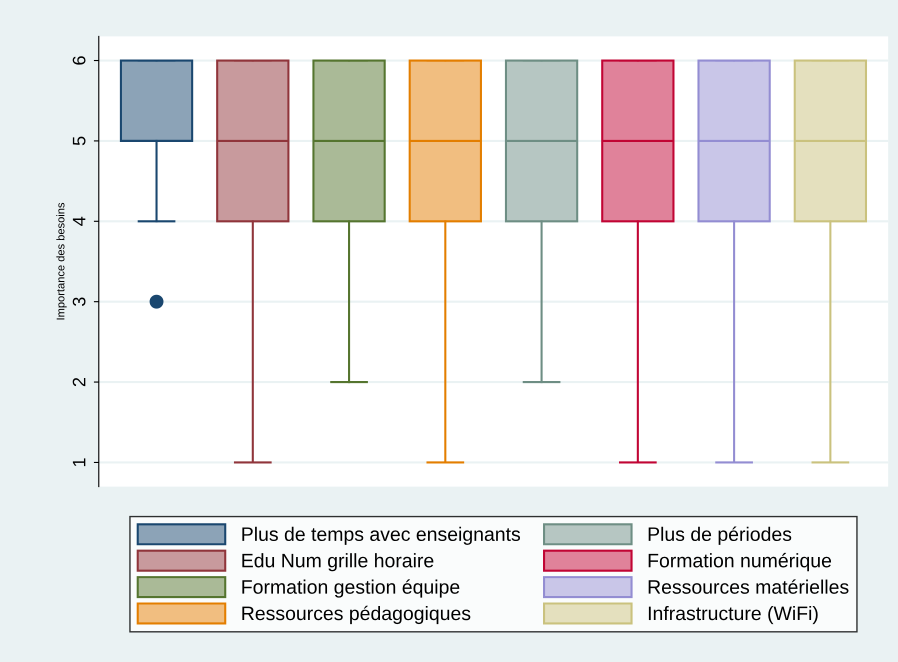  Describe the element at coordinates (79, 462) in the screenshot. I see `y-tick-label: 1` at that location.